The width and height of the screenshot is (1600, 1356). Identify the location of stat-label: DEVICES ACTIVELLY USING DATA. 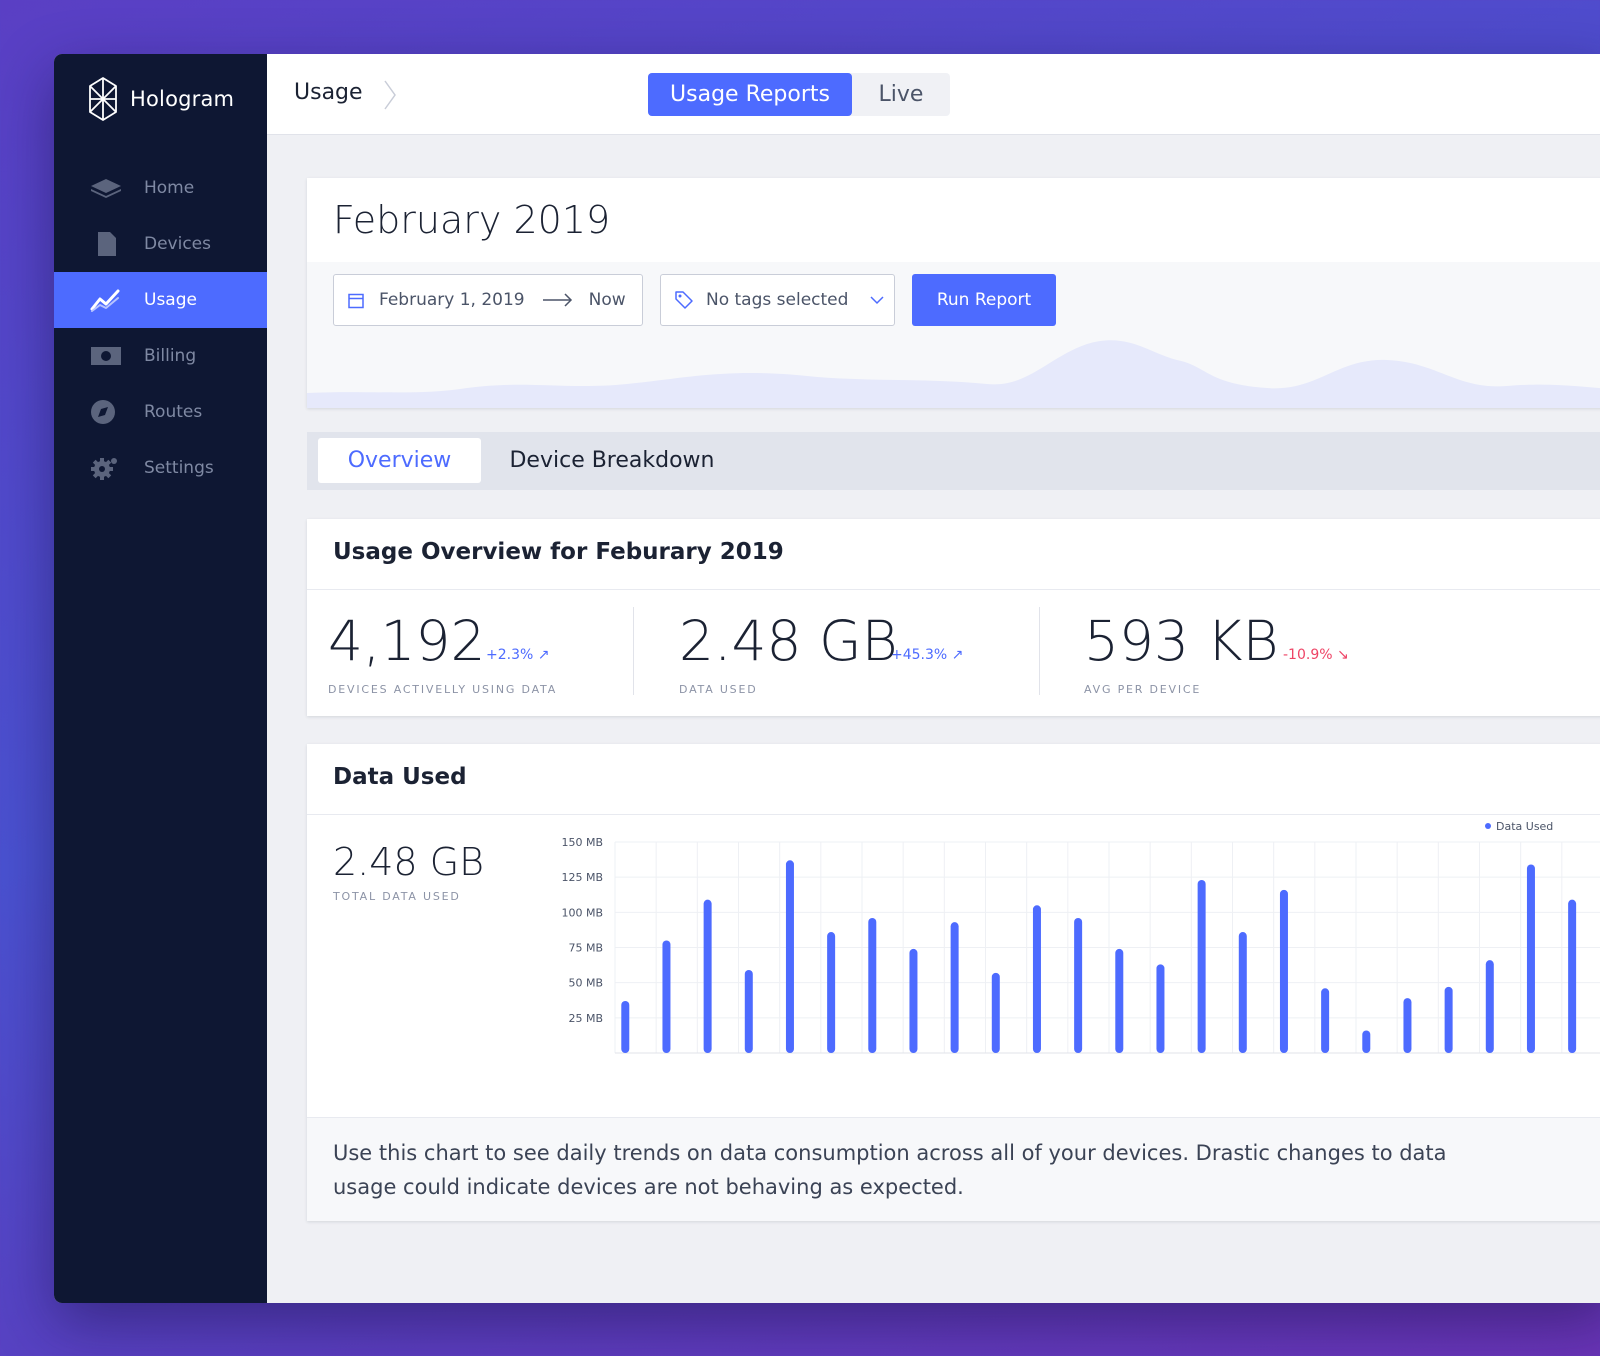
(443, 689).